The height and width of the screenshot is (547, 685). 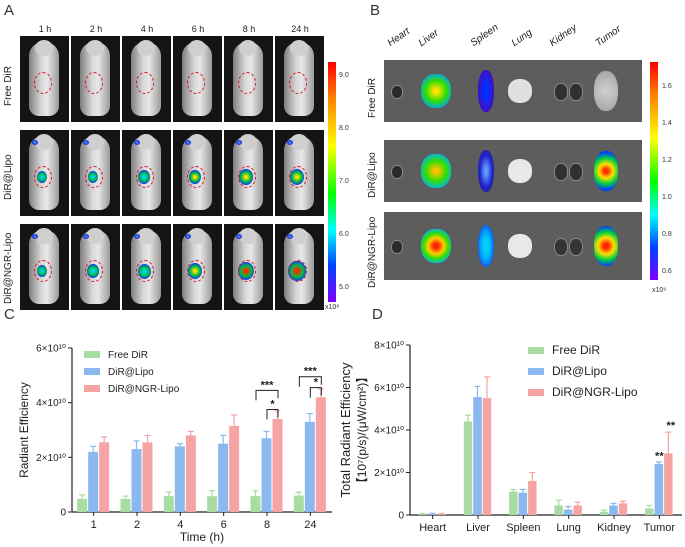 What do you see at coordinates (344, 181) in the screenshot?
I see `colorbar-tick: 7.0` at bounding box center [344, 181].